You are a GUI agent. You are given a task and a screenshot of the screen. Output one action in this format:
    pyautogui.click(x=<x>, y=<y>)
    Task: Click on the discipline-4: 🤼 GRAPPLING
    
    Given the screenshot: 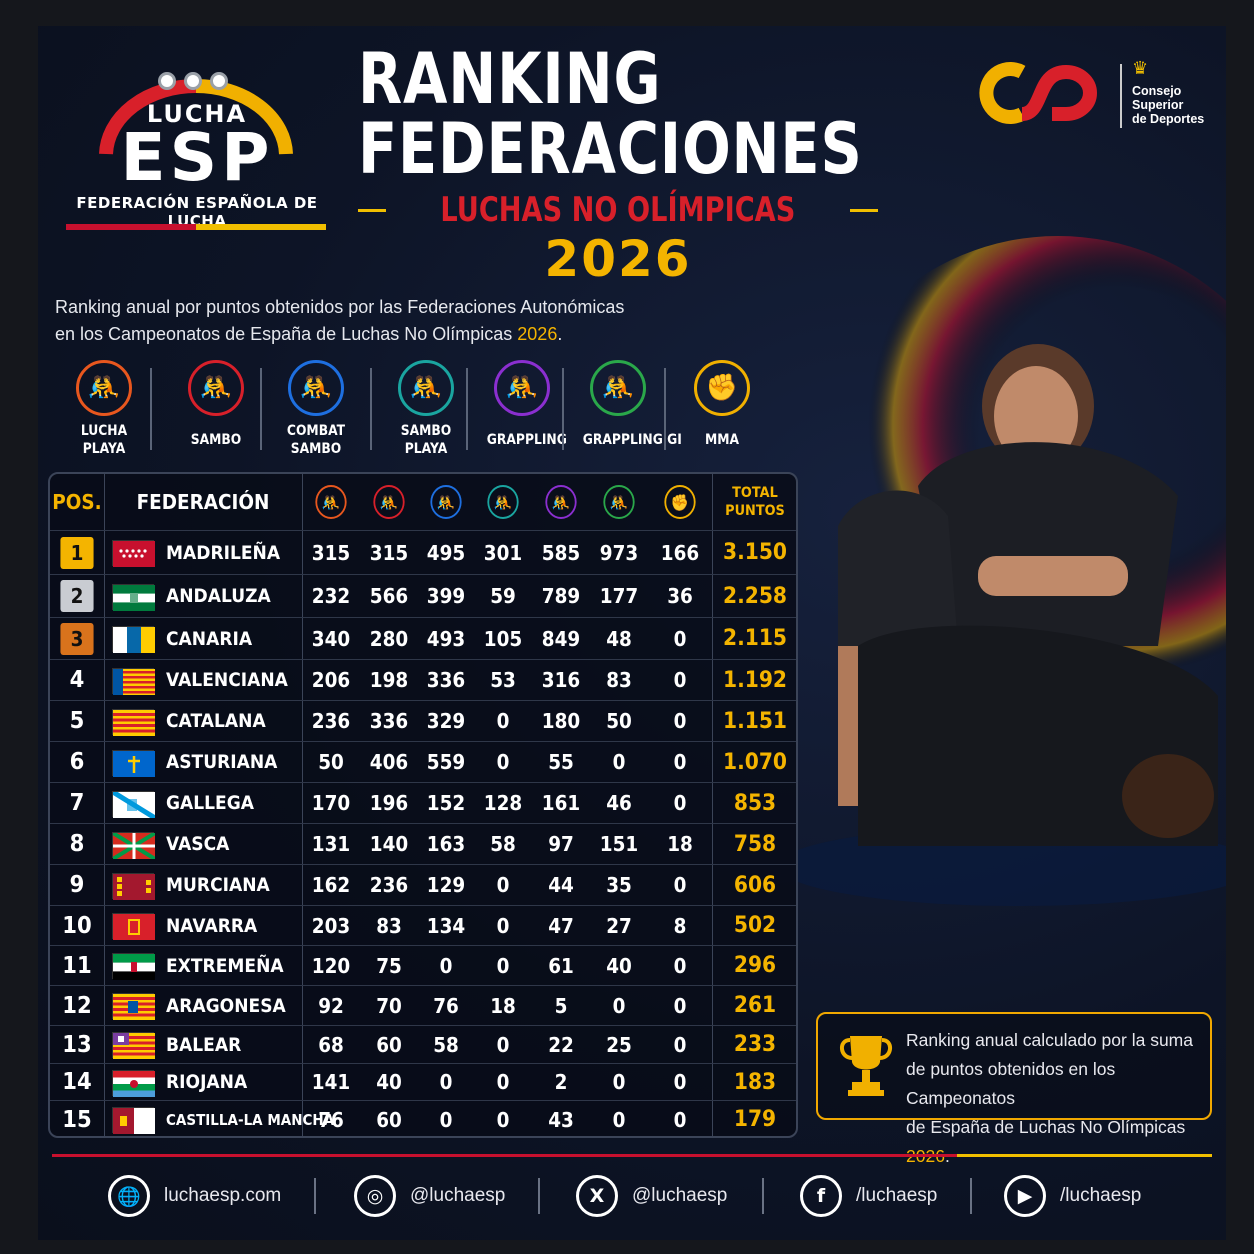 What is the action you would take?
    pyautogui.click(x=524, y=404)
    